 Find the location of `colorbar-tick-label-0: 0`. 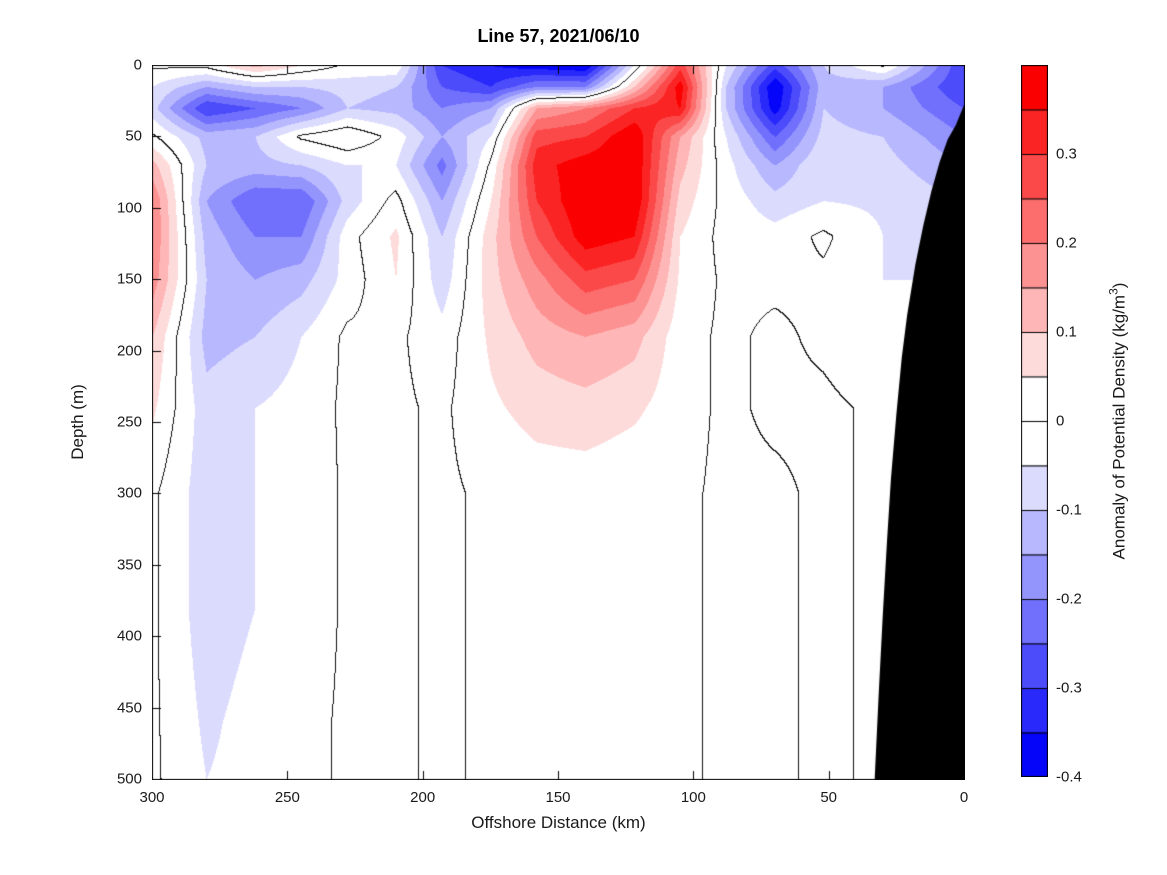

colorbar-tick-label-0: 0 is located at coordinates (1060, 421).